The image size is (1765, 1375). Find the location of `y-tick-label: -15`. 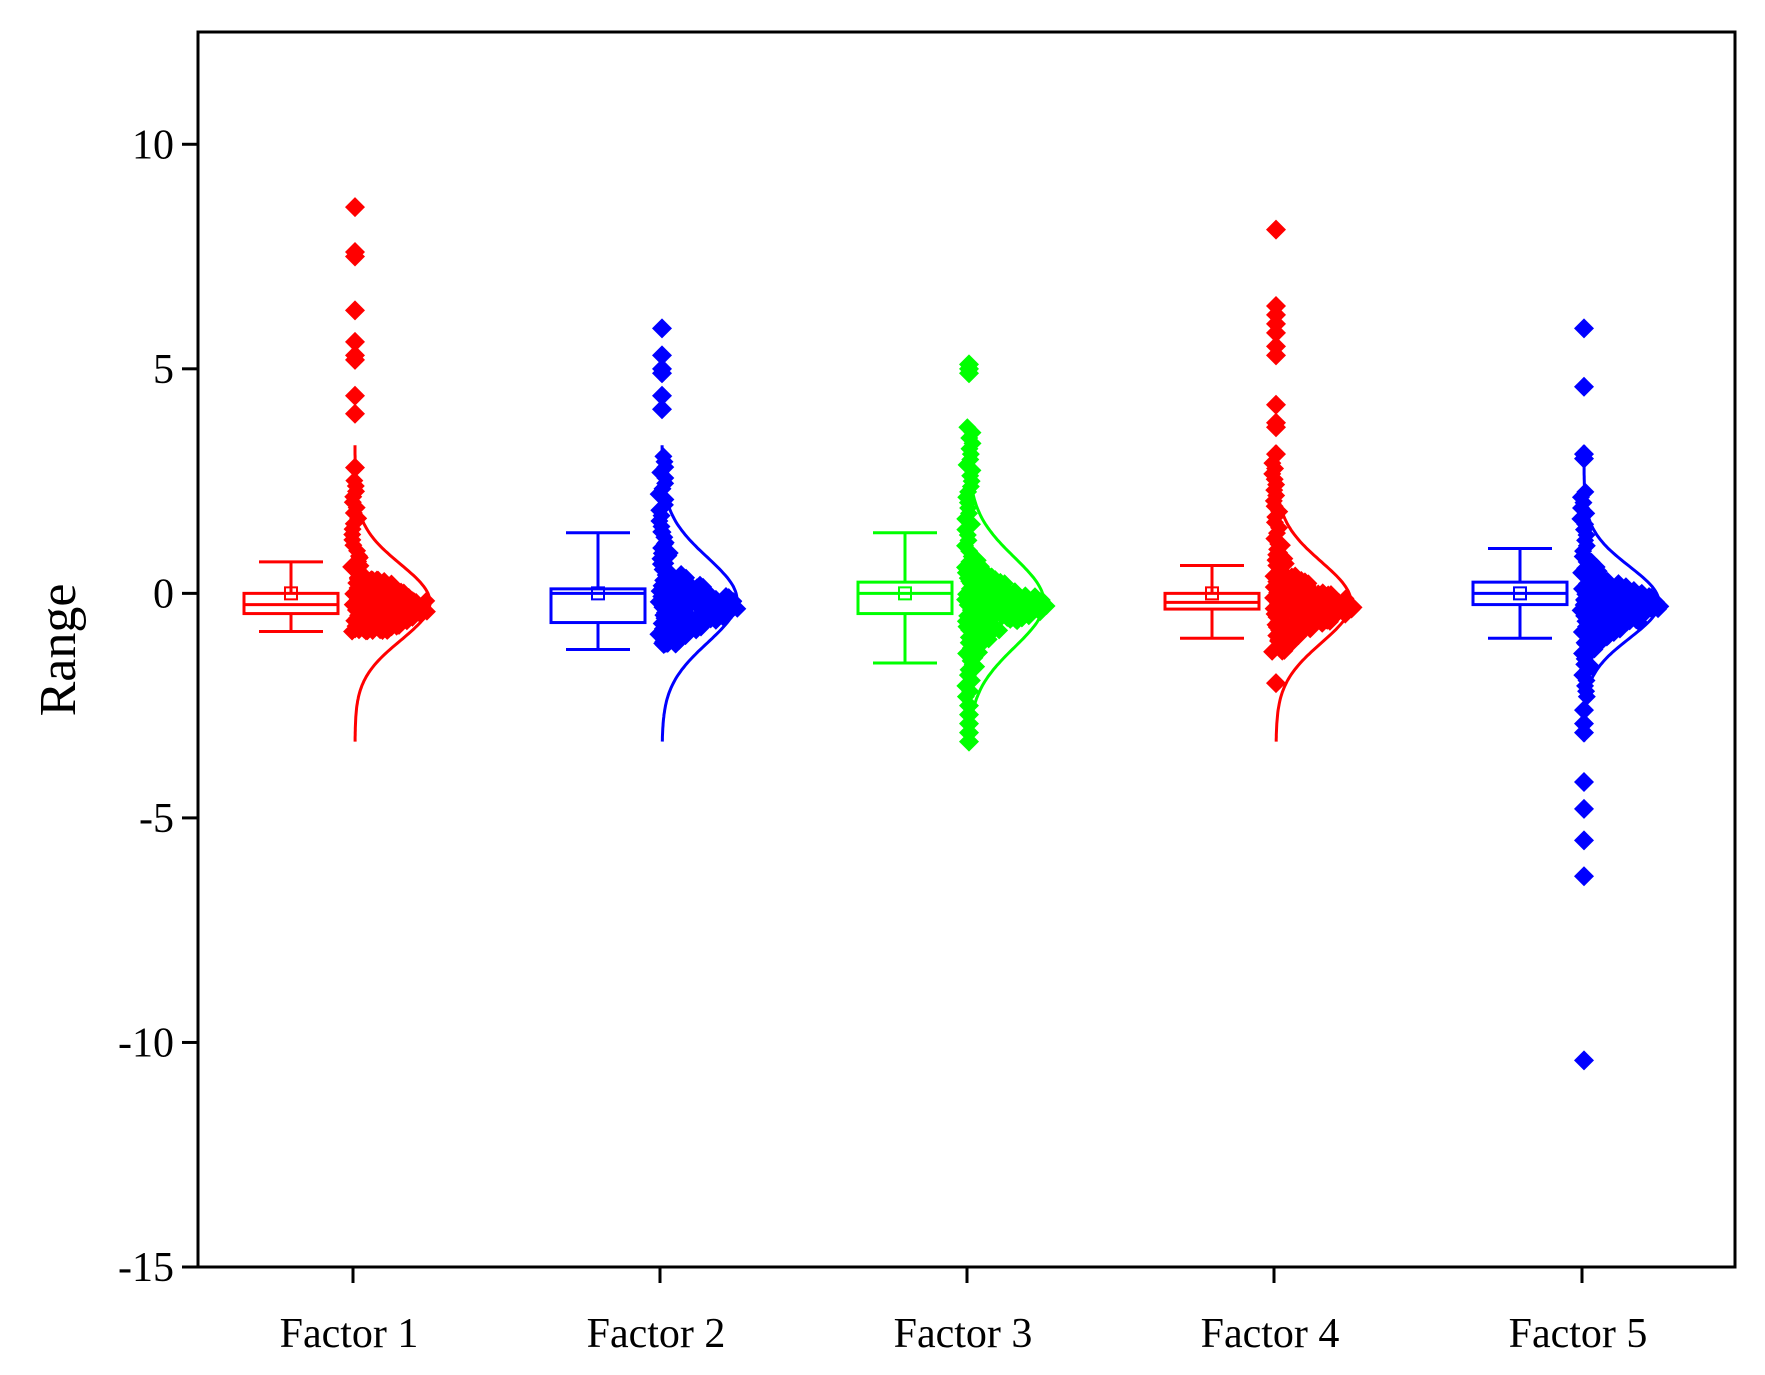

y-tick-label: -15 is located at coordinates (146, 1268).